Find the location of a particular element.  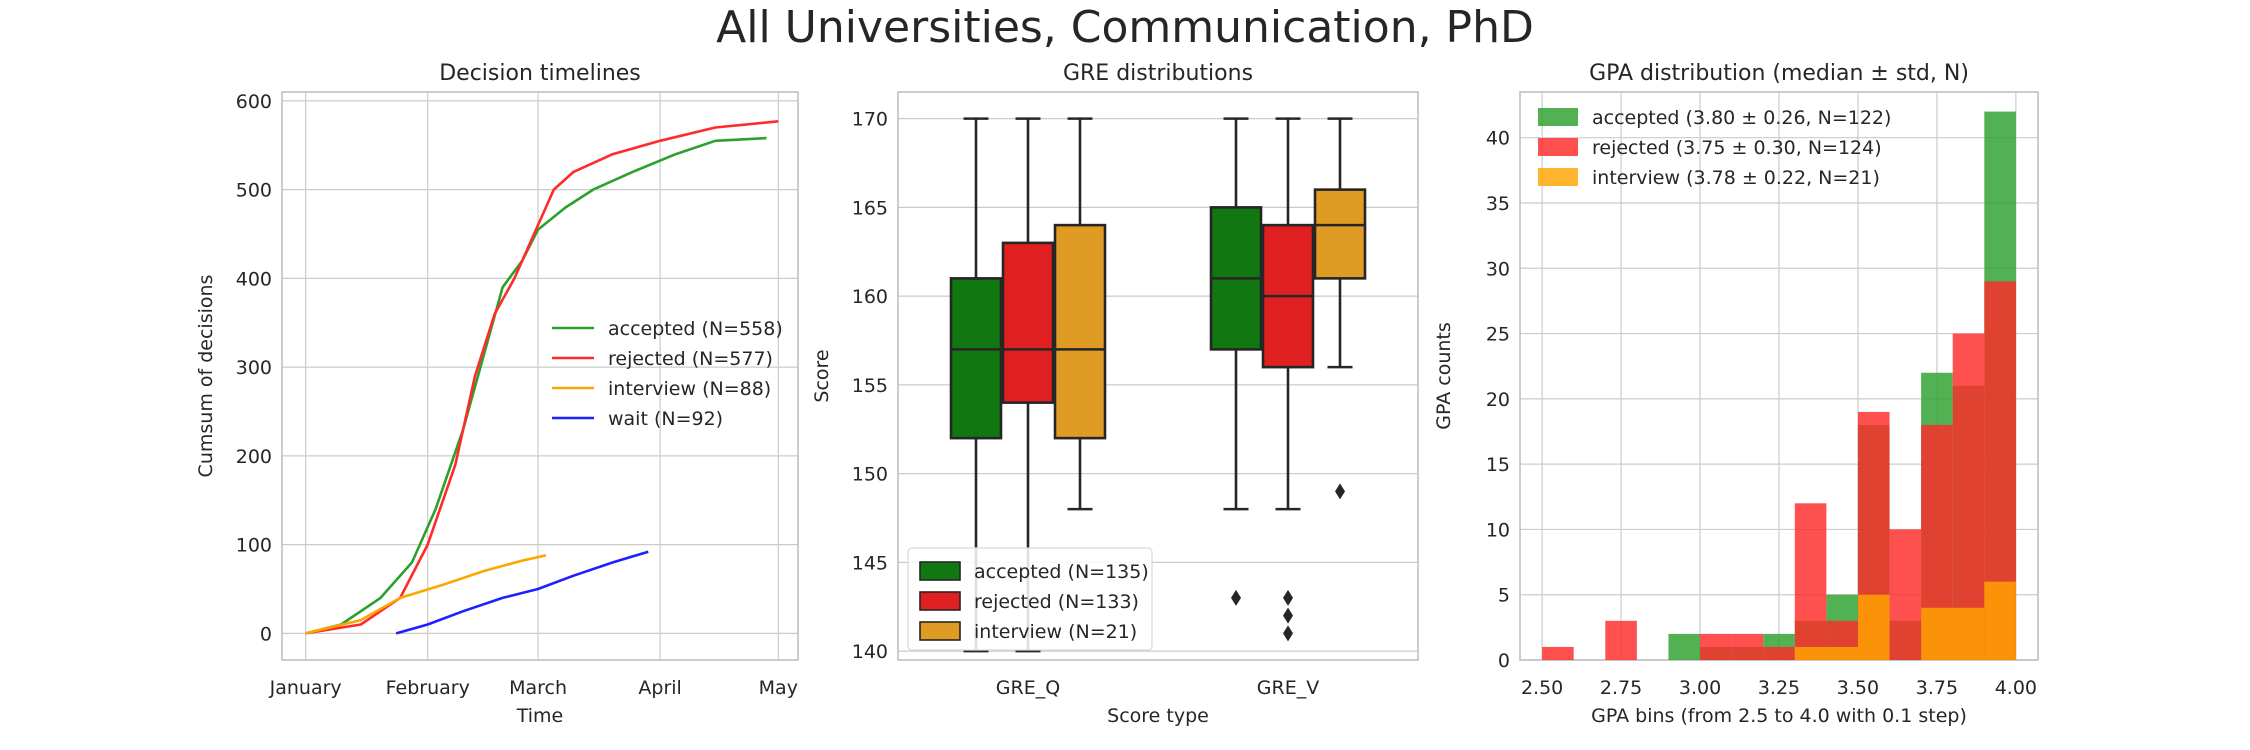

gpa-legend-label: interview (3.78 ± 0.22, N=21) is located at coordinates (1736, 178).